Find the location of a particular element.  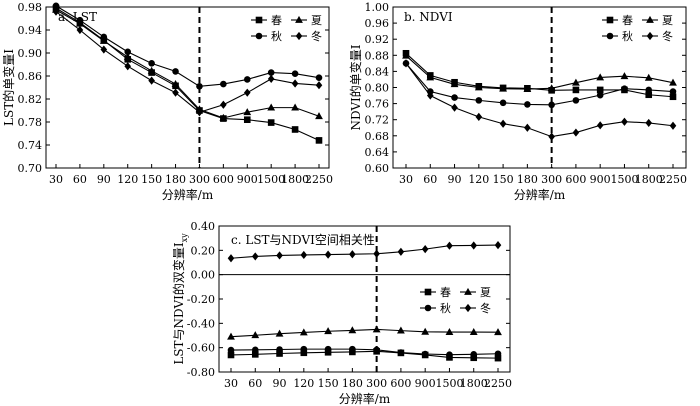

y-tick-label: 0.00 is located at coordinates (203, 275).